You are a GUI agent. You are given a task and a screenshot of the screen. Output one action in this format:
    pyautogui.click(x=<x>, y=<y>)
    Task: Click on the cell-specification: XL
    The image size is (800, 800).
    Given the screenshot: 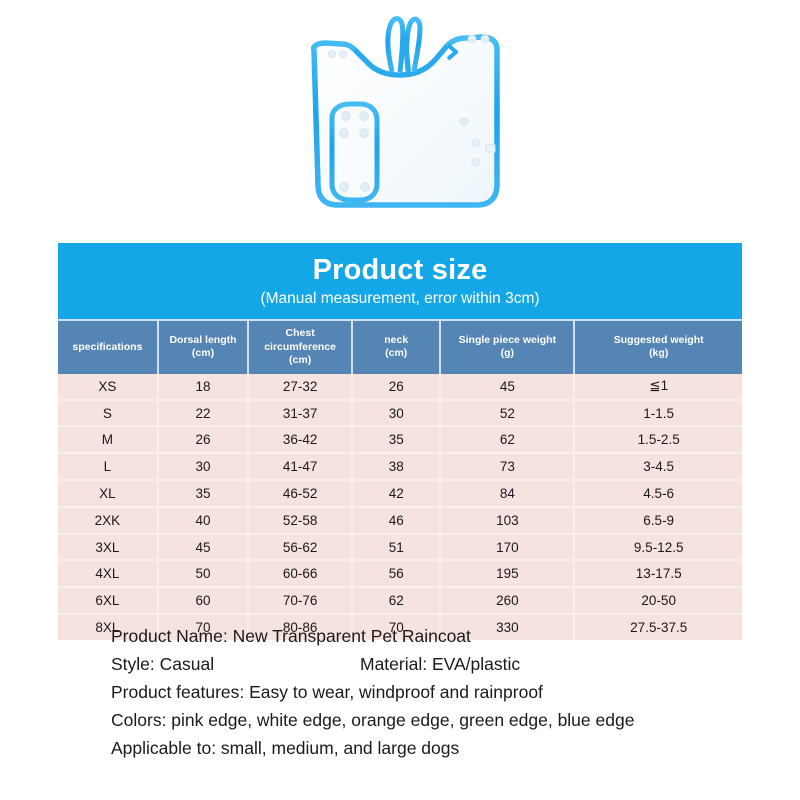 What is the action you would take?
    pyautogui.click(x=108, y=493)
    